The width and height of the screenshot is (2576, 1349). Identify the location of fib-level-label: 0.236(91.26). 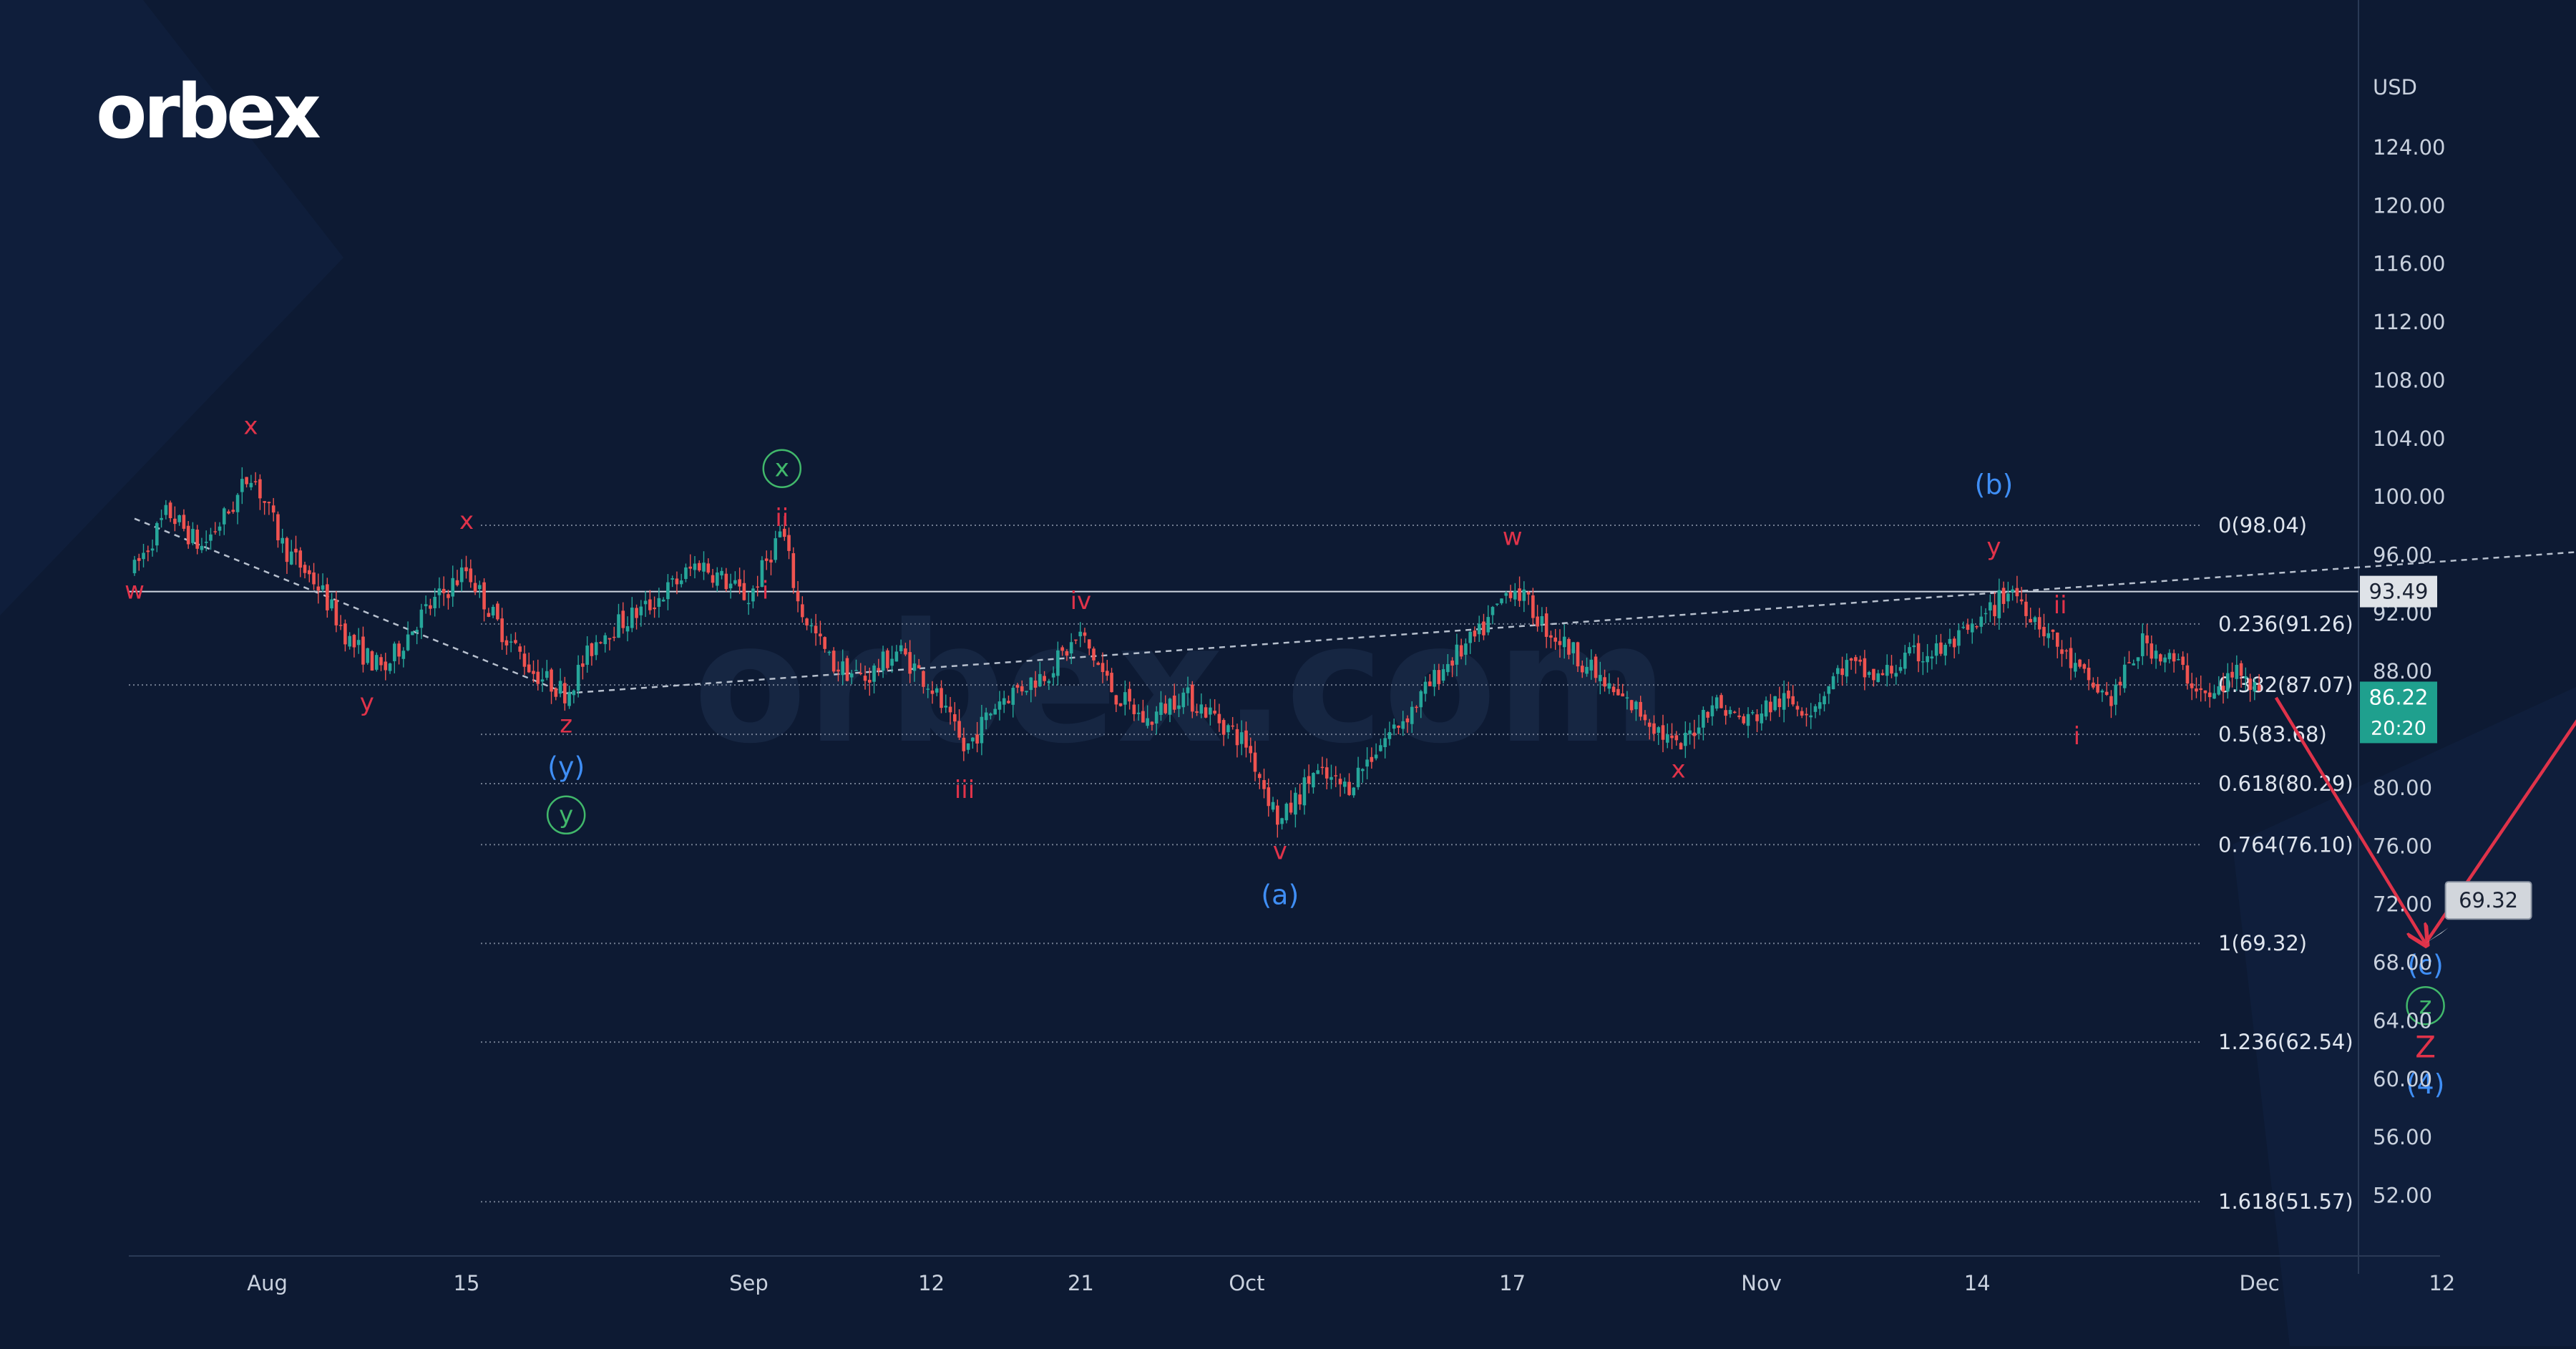
(2285, 624).